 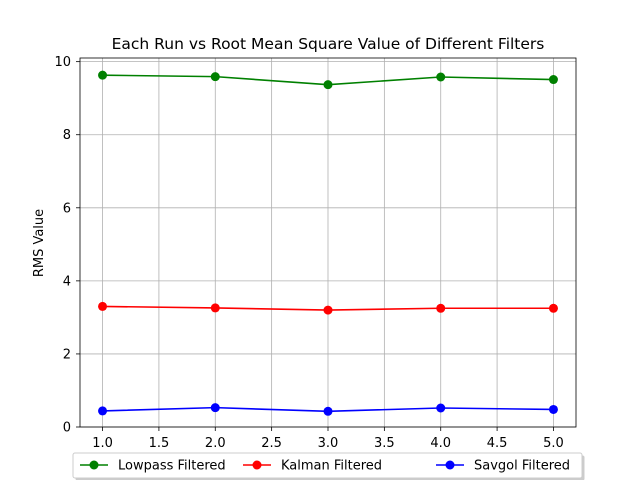 What do you see at coordinates (62, 62) in the screenshot?
I see `y-tick-label: 10` at bounding box center [62, 62].